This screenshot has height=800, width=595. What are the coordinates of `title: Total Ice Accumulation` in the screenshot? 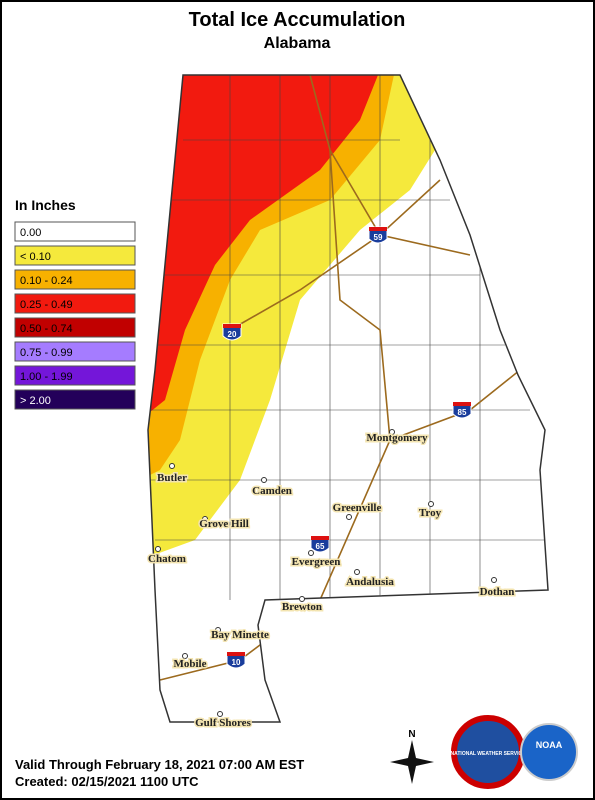 It's located at (297, 20).